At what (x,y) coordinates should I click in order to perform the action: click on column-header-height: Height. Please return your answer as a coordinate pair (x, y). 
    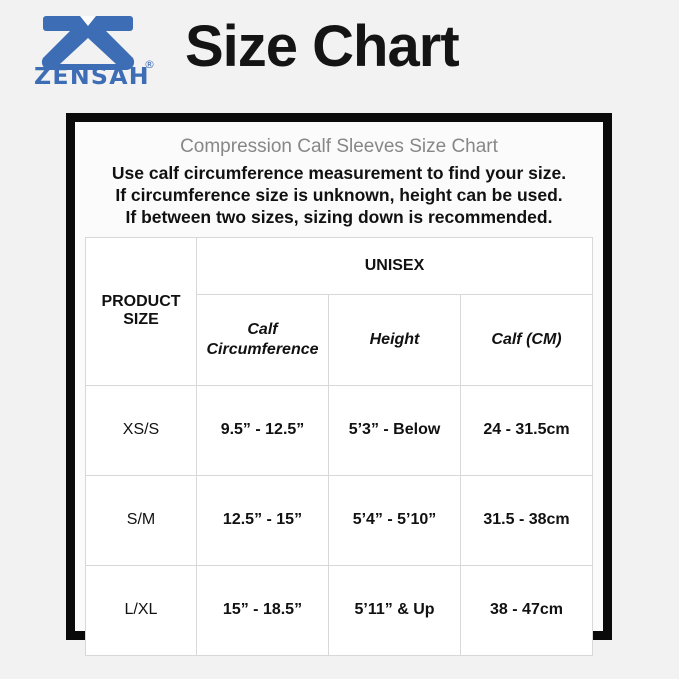
    Looking at the image, I should click on (394, 339).